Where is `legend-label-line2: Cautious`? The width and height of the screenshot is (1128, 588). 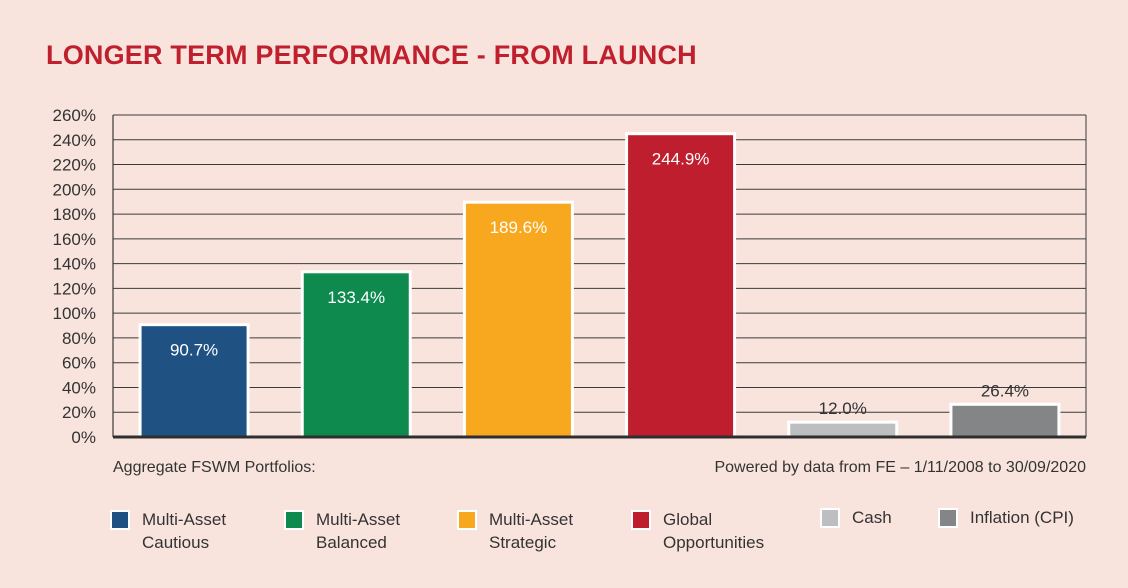
legend-label-line2: Cautious is located at coordinates (176, 542).